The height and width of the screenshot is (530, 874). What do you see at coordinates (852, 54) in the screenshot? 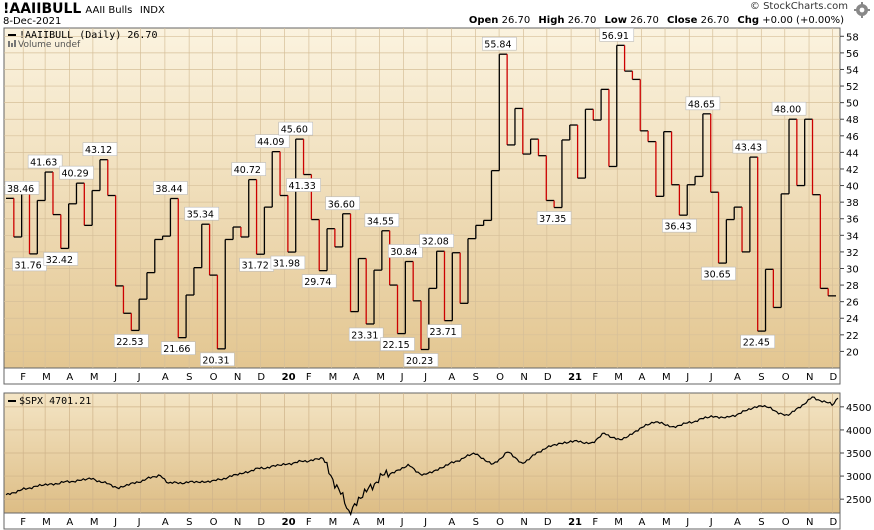
I see `y-tick-label: 56` at bounding box center [852, 54].